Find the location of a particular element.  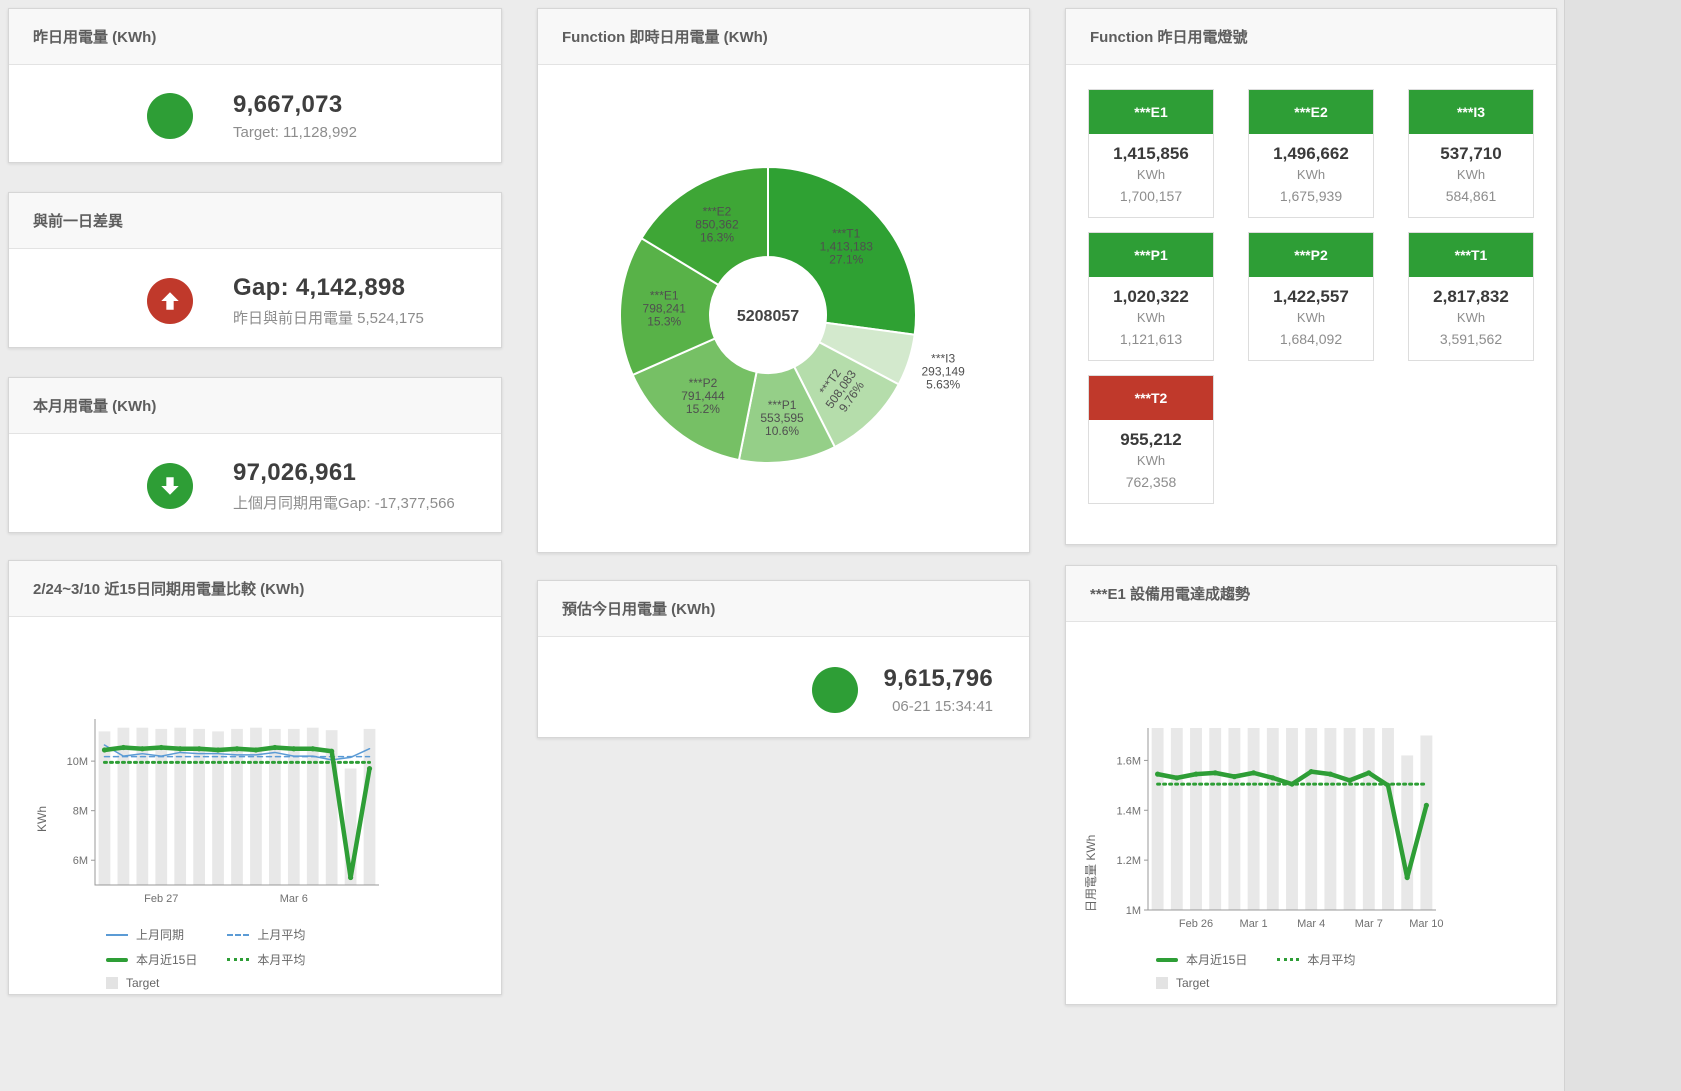

svg-text: Feb 27 is located at coordinates (161, 899).